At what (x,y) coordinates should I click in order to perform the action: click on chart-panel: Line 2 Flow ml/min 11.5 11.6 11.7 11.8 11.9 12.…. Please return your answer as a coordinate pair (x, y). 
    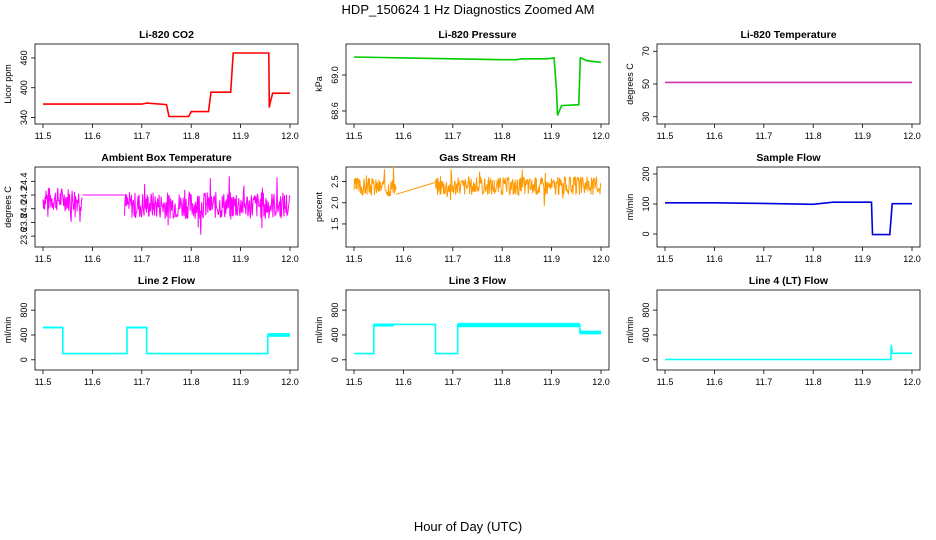
    Looking at the image, I should click on (151, 331).